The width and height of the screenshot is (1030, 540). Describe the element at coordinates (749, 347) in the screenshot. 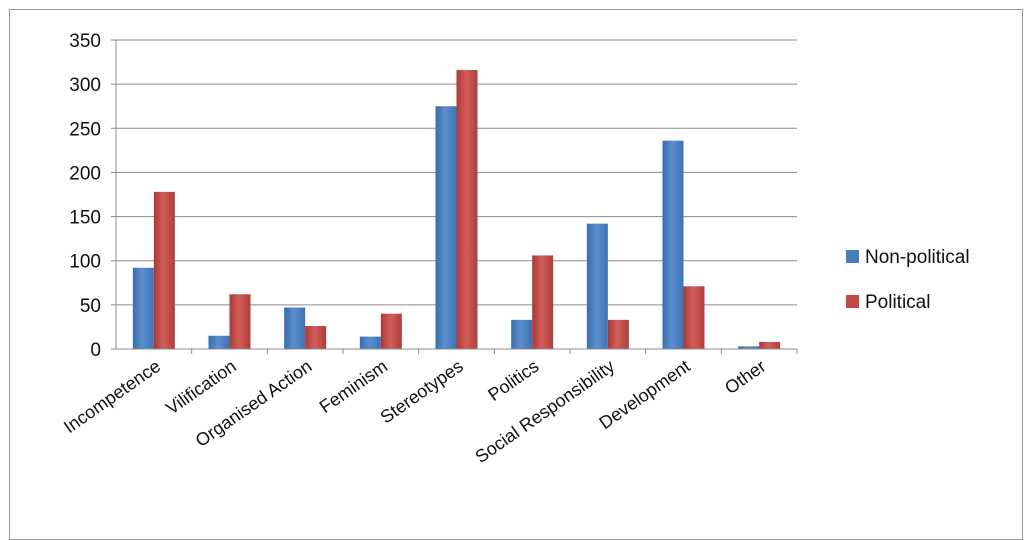

I see `bar-non-political-other` at that location.